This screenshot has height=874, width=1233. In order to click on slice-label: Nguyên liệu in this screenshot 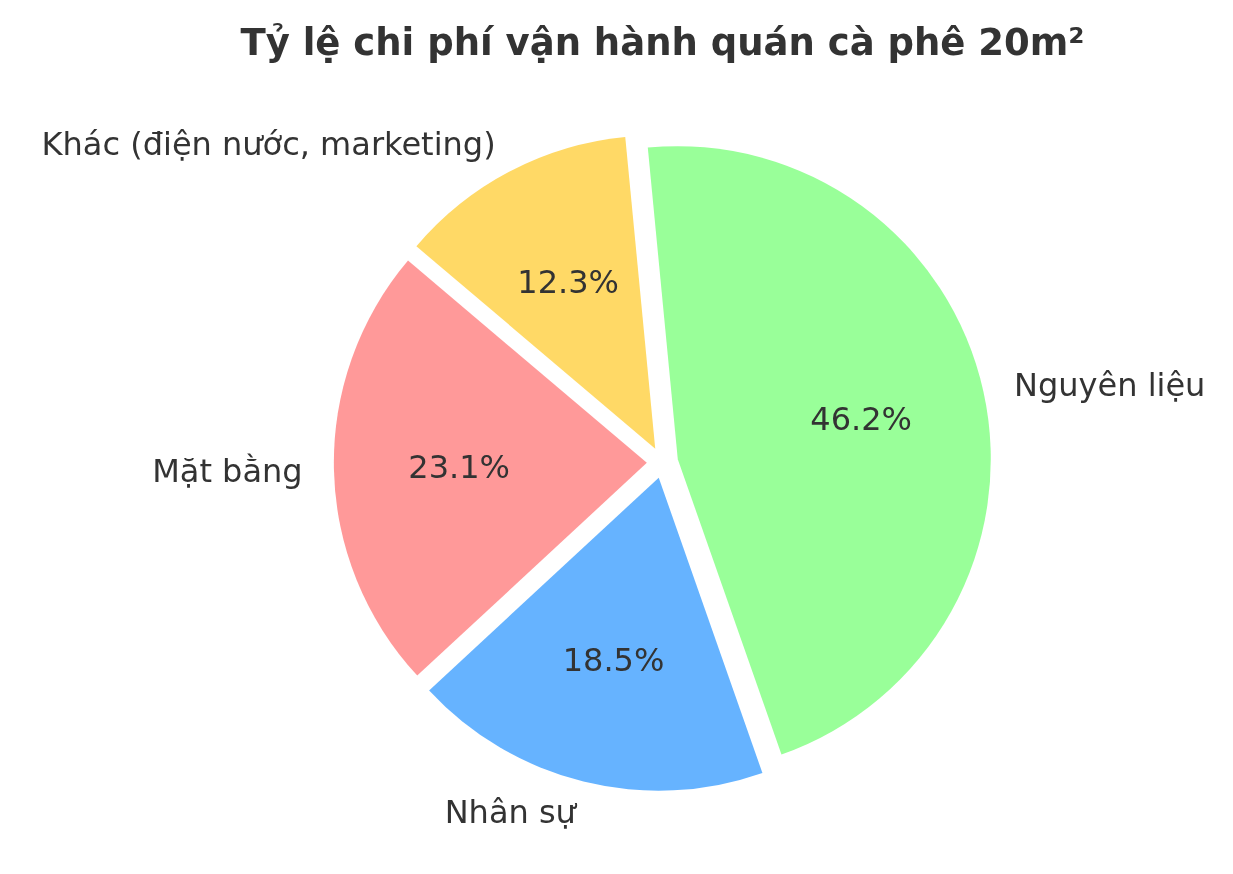, I will do `click(1110, 385)`.